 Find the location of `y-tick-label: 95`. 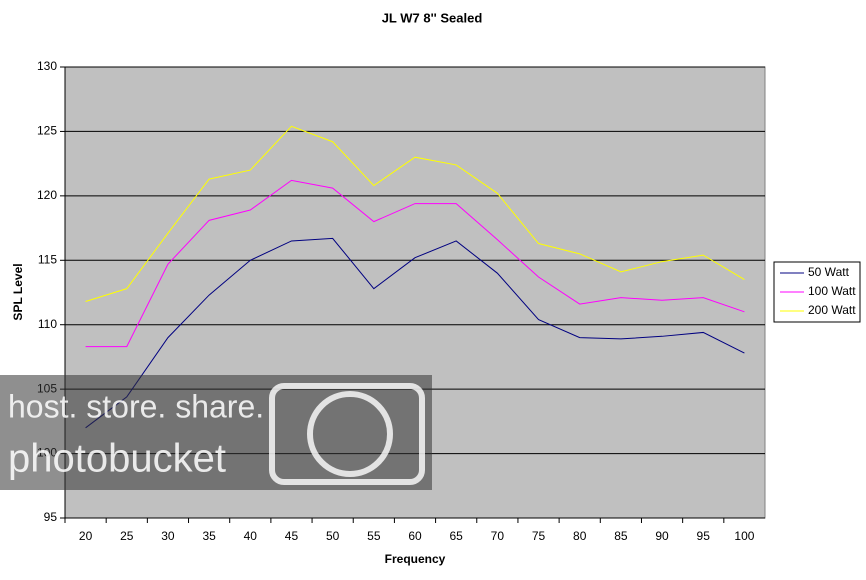

y-tick-label: 95 is located at coordinates (51, 517).